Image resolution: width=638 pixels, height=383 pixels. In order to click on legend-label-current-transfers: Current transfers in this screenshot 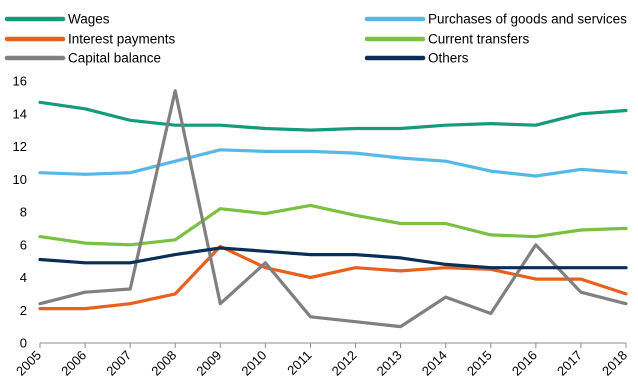, I will do `click(479, 39)`.